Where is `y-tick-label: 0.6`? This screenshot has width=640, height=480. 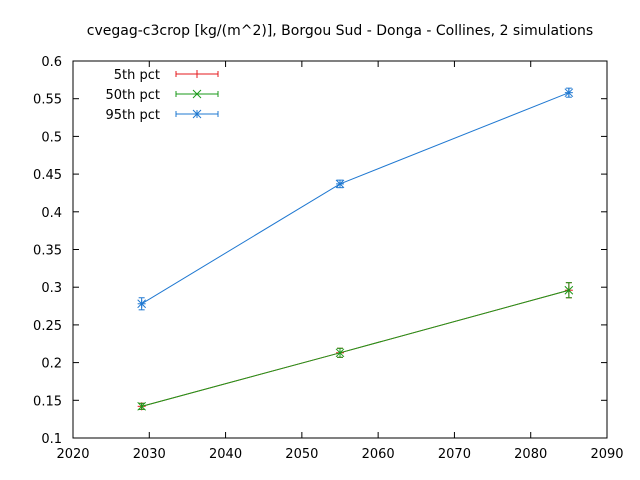 y-tick-label: 0.6 is located at coordinates (51, 62).